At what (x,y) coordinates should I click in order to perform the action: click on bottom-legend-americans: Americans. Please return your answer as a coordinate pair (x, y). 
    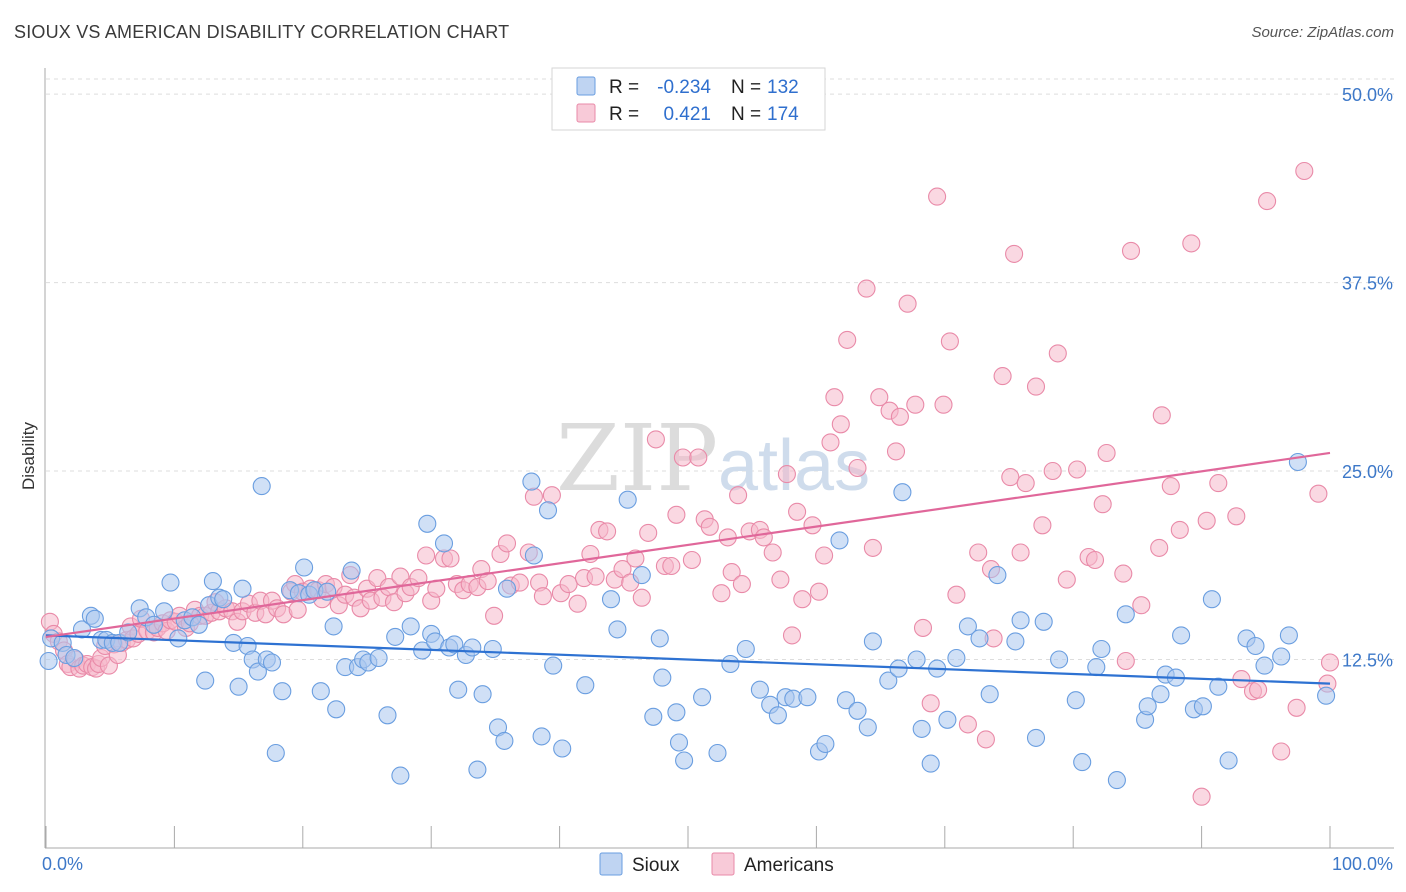
    Looking at the image, I should click on (789, 865).